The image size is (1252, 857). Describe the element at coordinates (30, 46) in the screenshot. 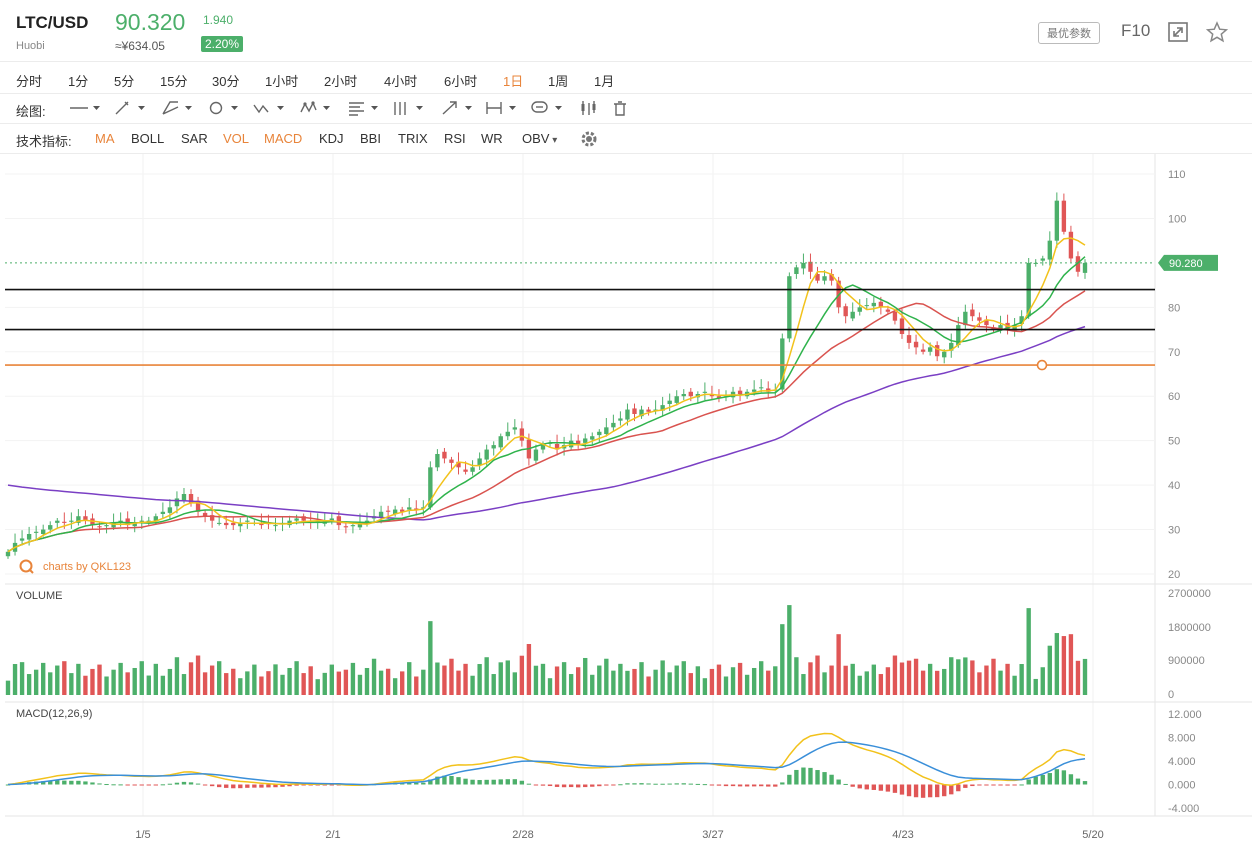

I see `exchange-name: Huobi` at that location.